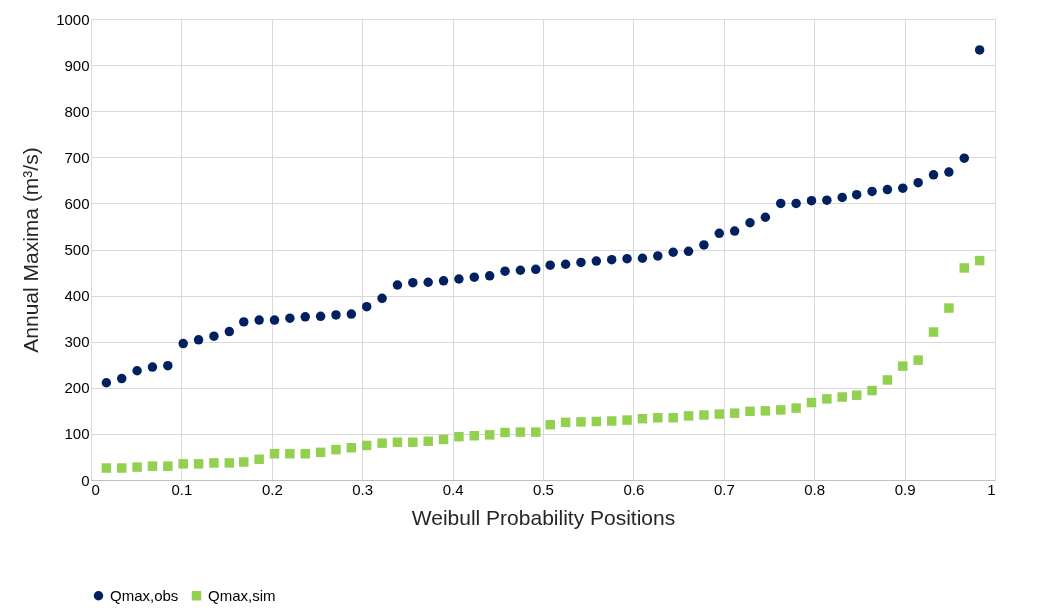 This screenshot has height=615, width=1053. I want to click on legend-label: Qmax,obs, so click(144, 595).